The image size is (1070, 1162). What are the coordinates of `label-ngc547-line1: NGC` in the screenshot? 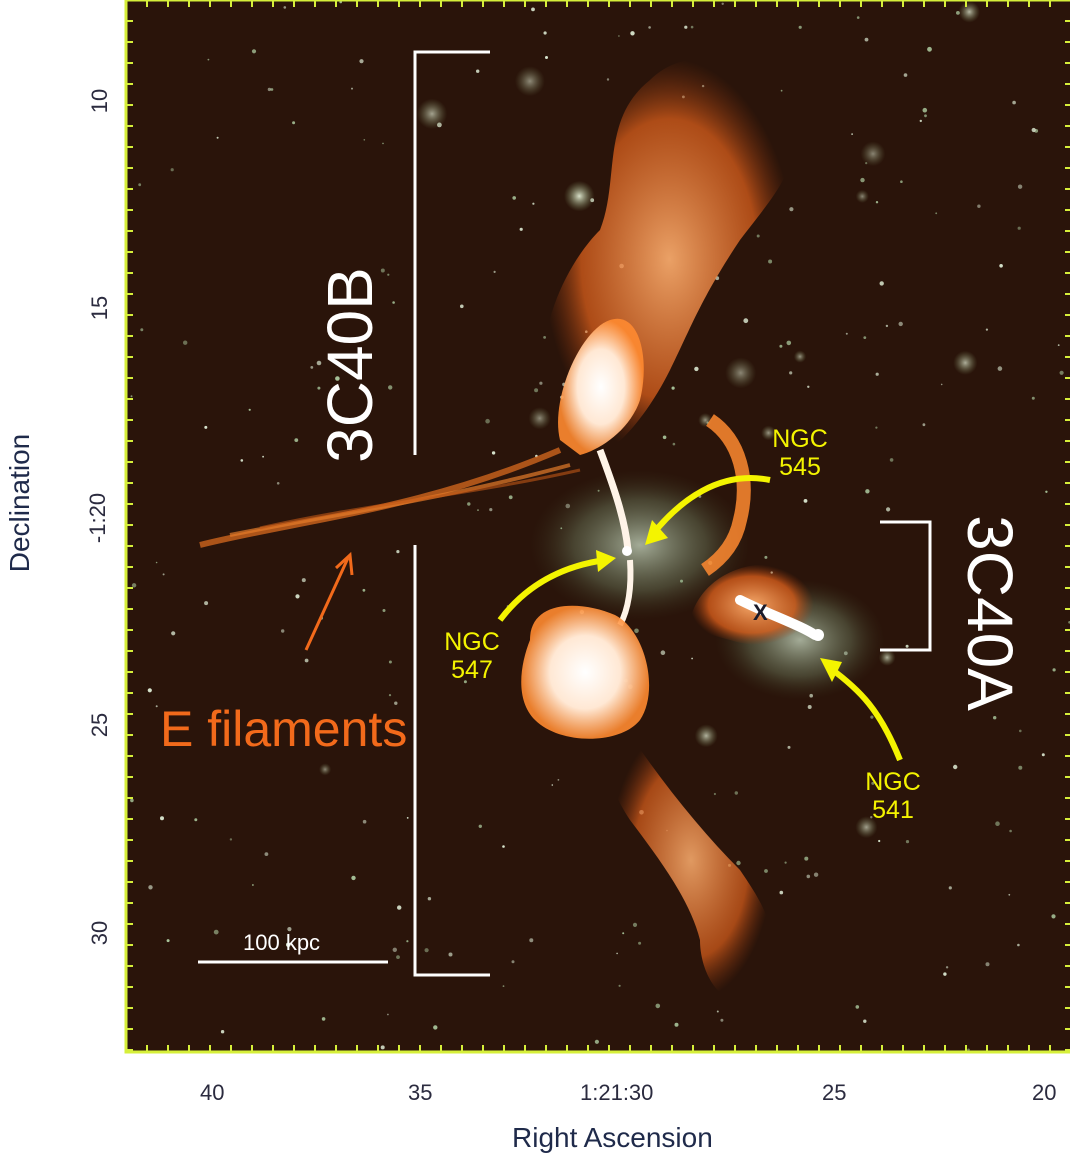 It's located at (472, 642).